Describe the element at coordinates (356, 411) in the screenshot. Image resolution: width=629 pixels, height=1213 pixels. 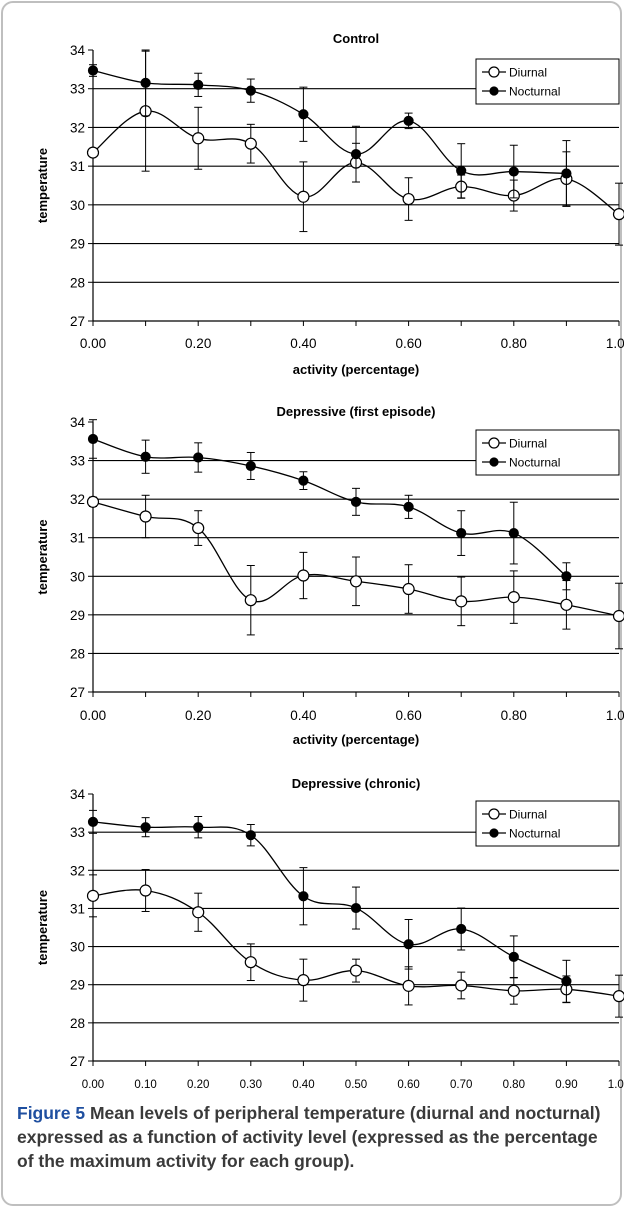
I see `chart-title: Depressive (first episode)` at that location.